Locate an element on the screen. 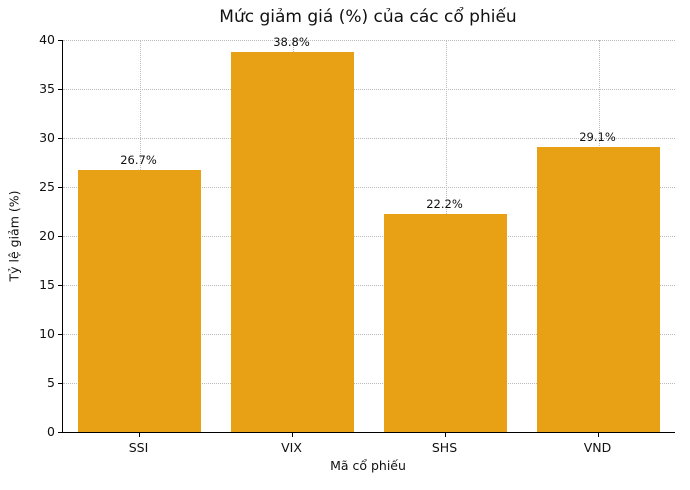 Image resolution: width=690 pixels, height=490 pixels. y-tick-label: 25 is located at coordinates (47, 186).